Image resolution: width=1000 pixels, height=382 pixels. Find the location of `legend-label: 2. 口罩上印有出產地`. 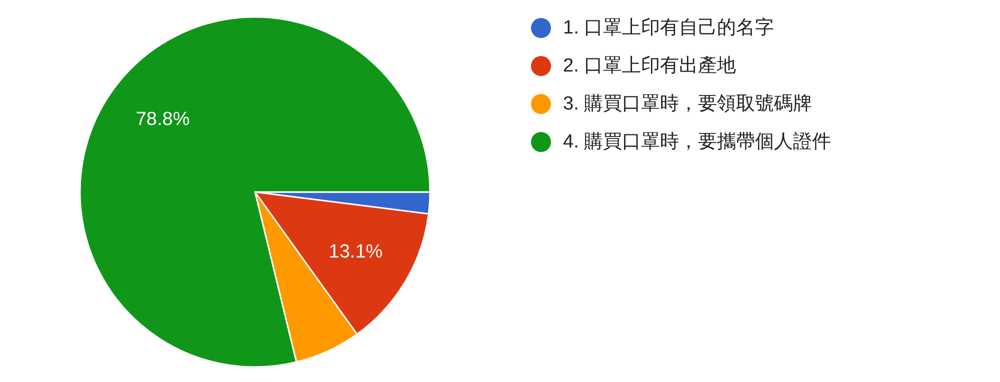

legend-label: 2. 口罩上印有出產地 is located at coordinates (649, 66).